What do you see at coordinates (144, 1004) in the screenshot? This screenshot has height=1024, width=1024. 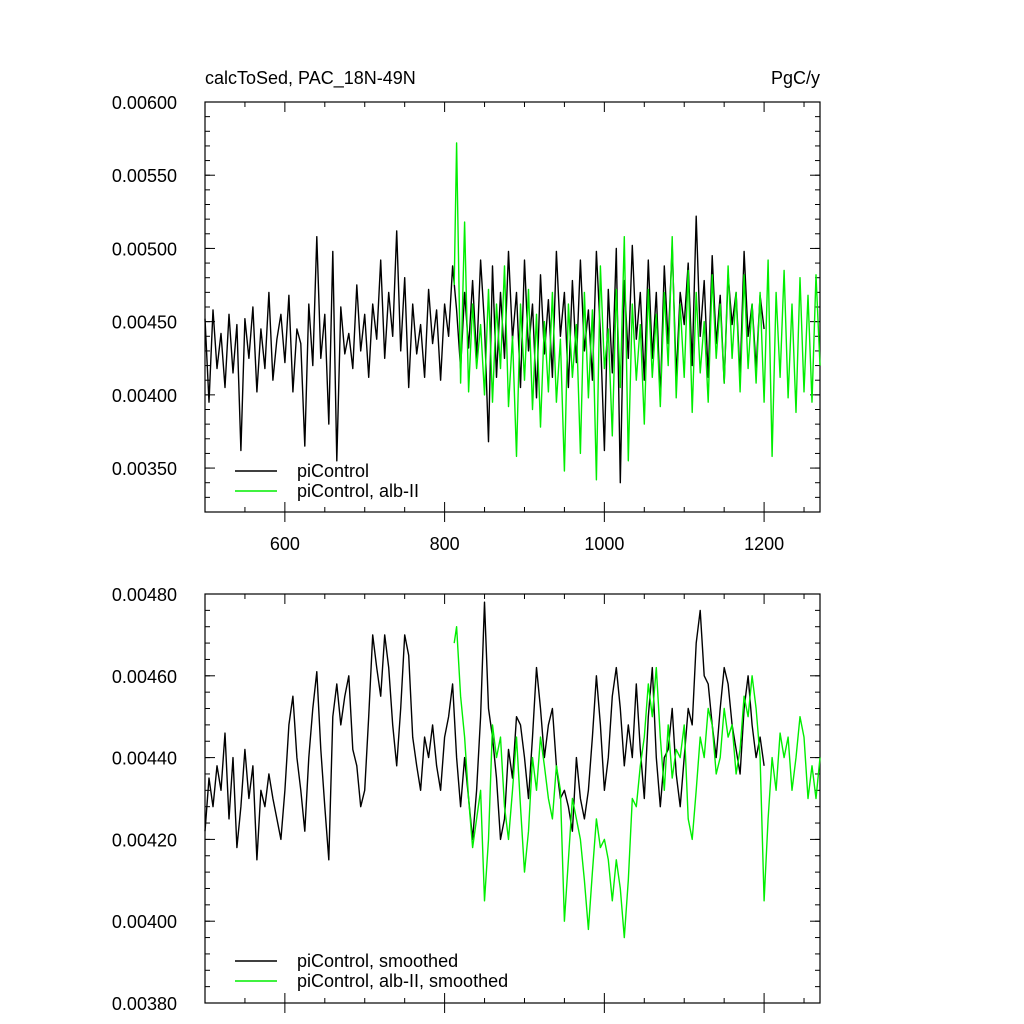 I see `y-tick-label: 0.00380` at bounding box center [144, 1004].